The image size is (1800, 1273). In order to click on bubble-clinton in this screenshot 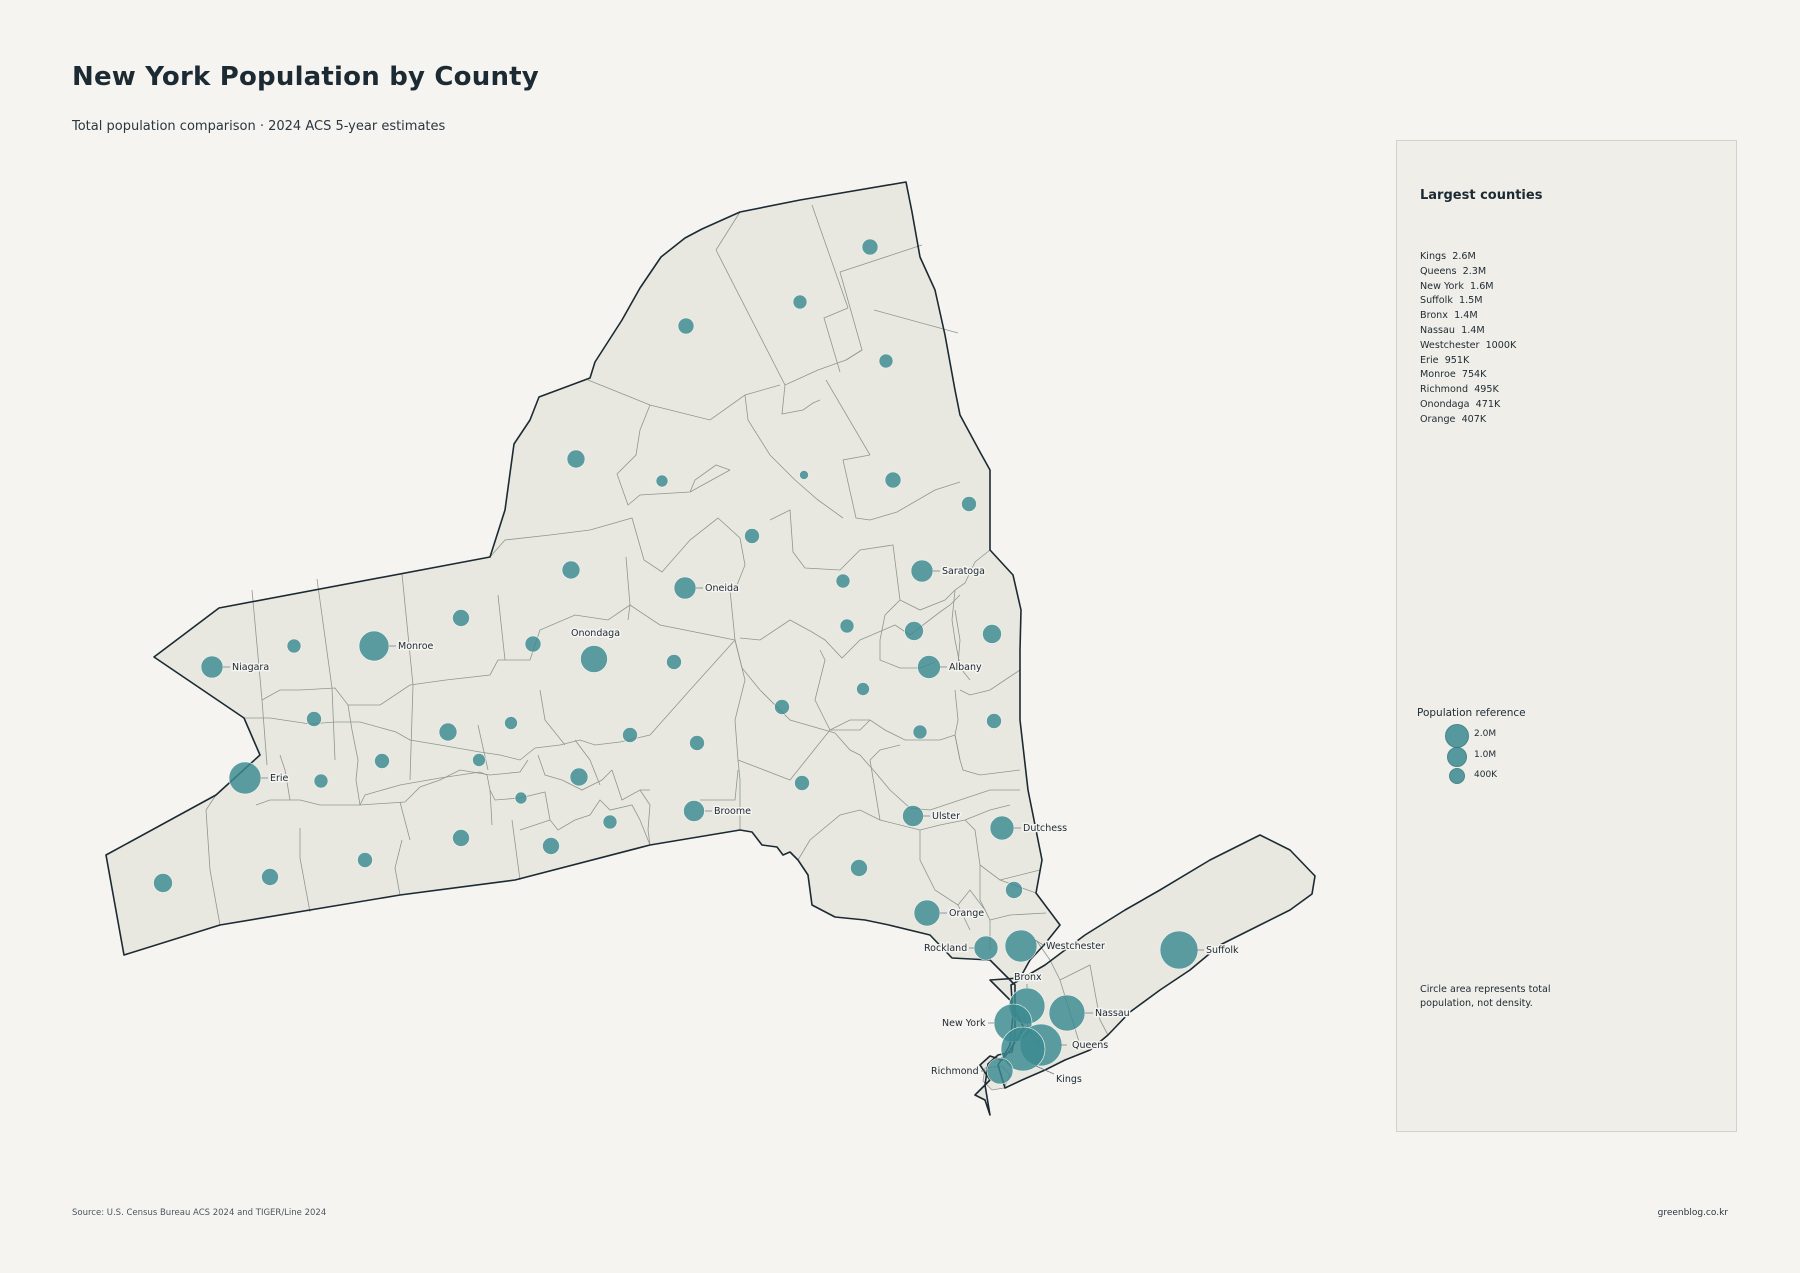, I will do `click(870, 247)`.